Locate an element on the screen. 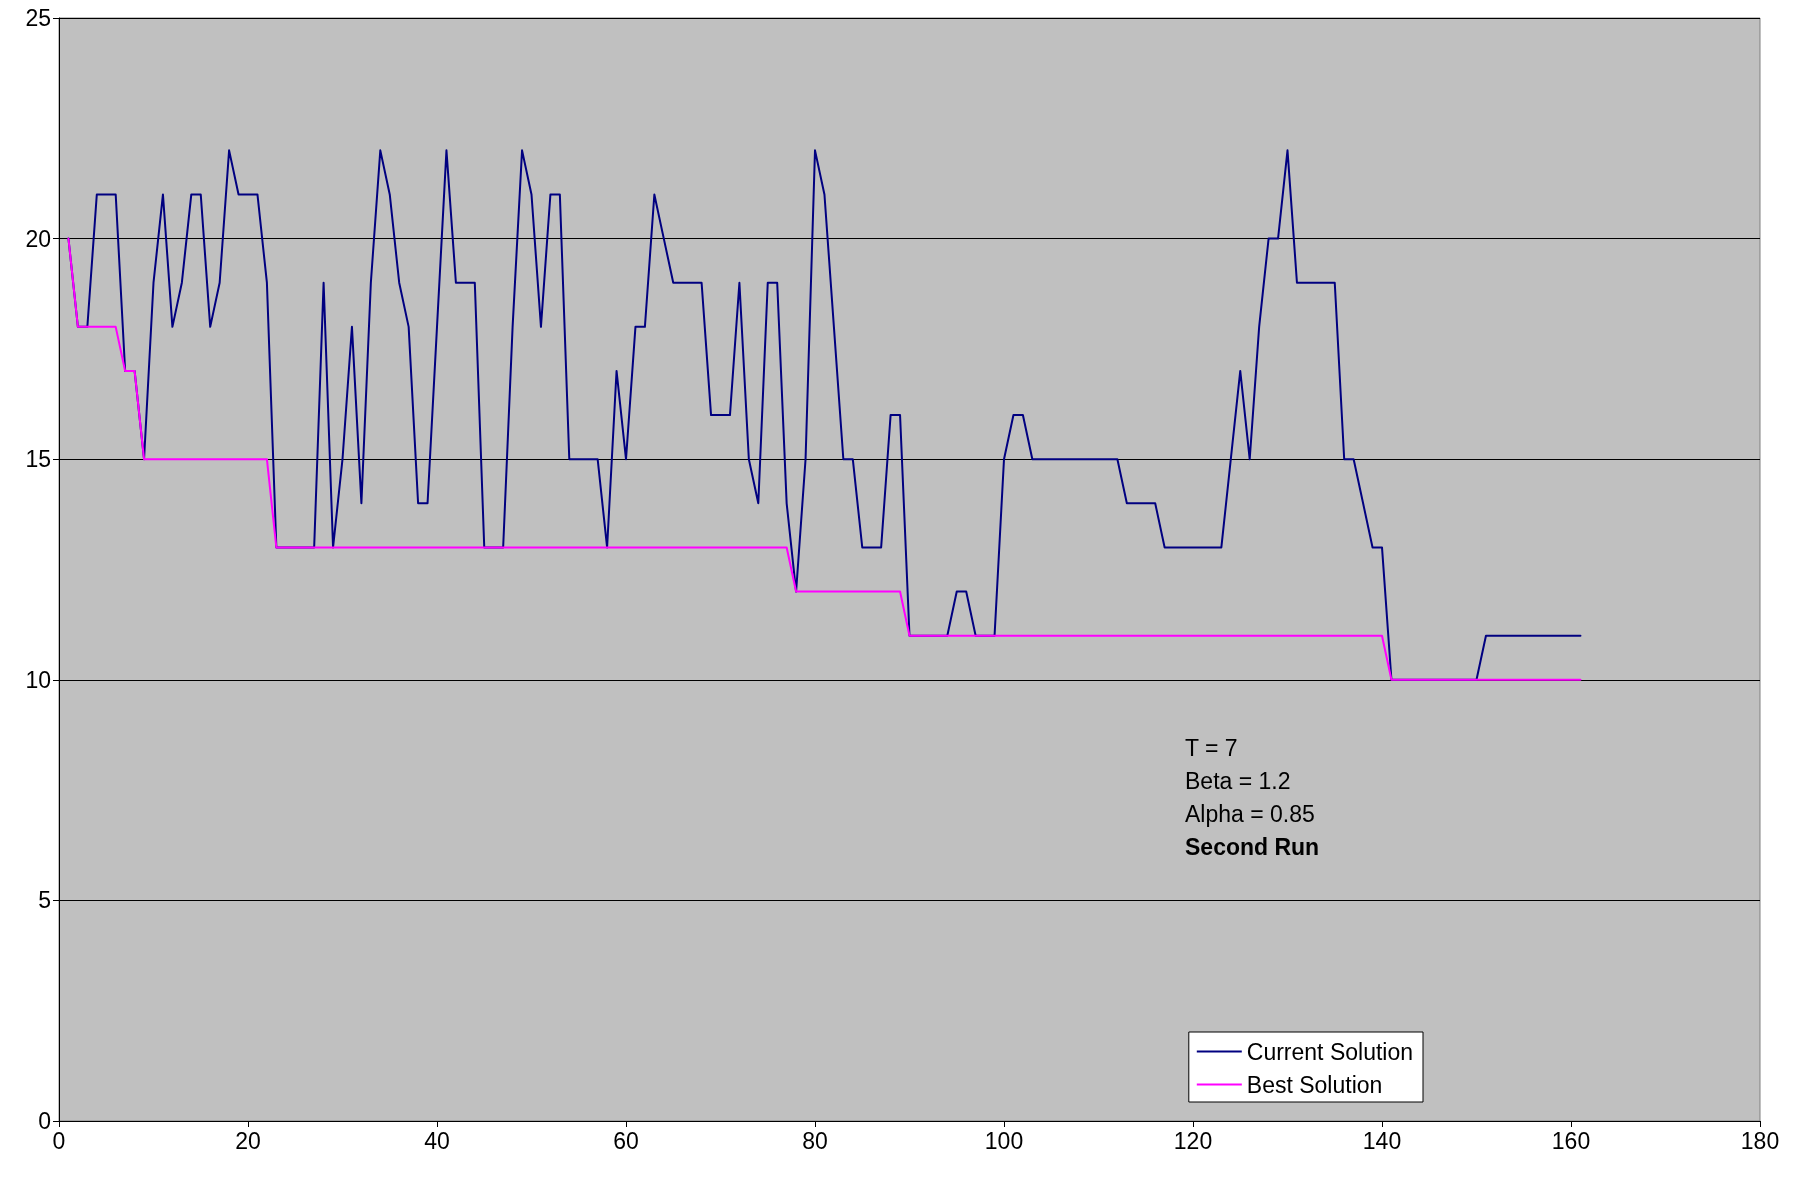  x-tick-label: 120 is located at coordinates (1193, 1140).